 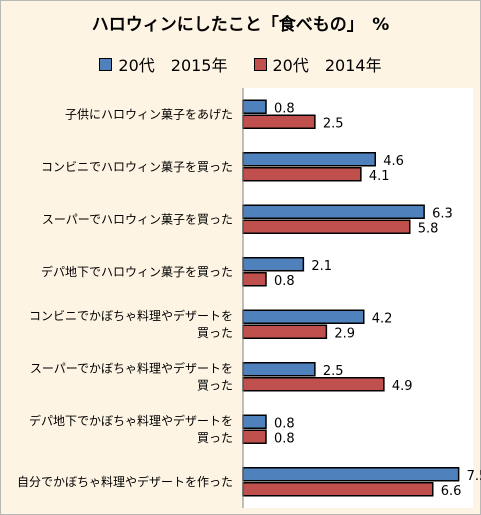 What do you see at coordinates (215, 333) in the screenshot?
I see `category-label-4-1: 買った` at bounding box center [215, 333].